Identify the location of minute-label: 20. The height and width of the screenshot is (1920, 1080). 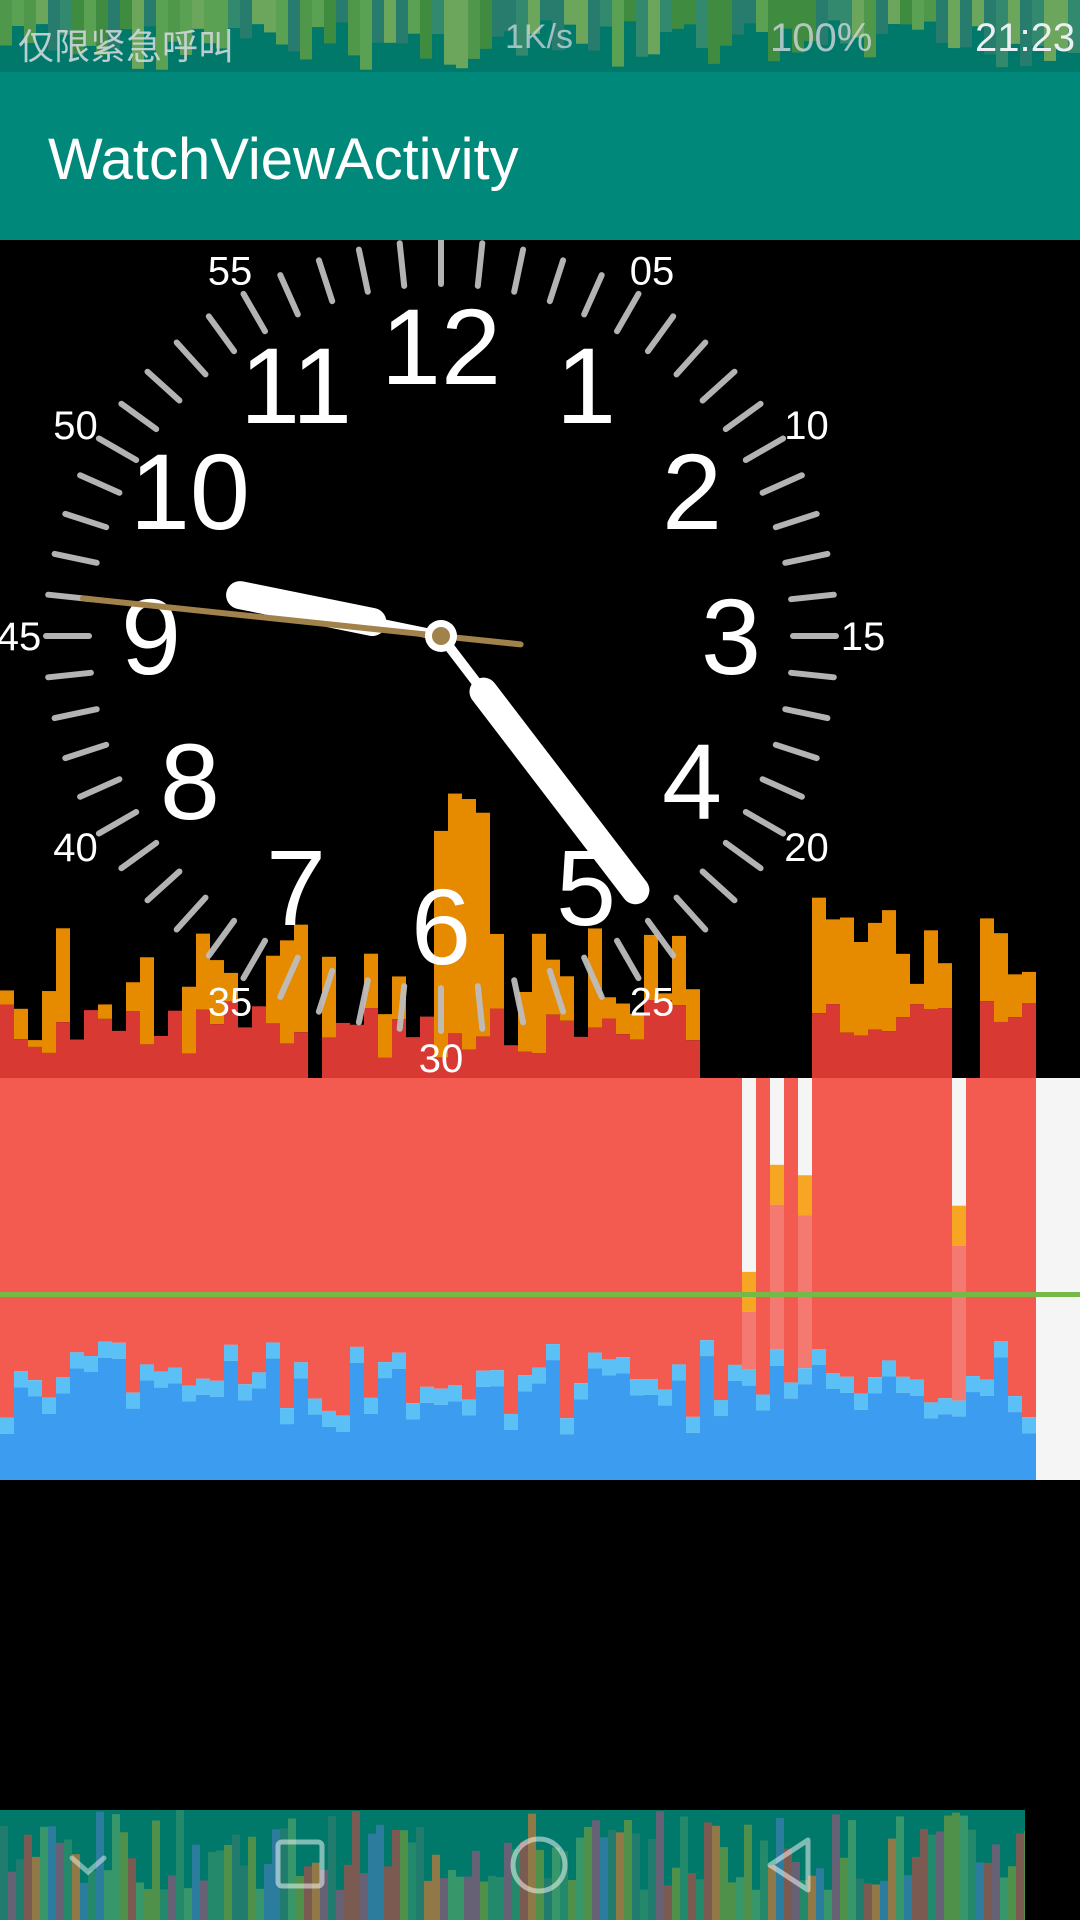
(806, 848).